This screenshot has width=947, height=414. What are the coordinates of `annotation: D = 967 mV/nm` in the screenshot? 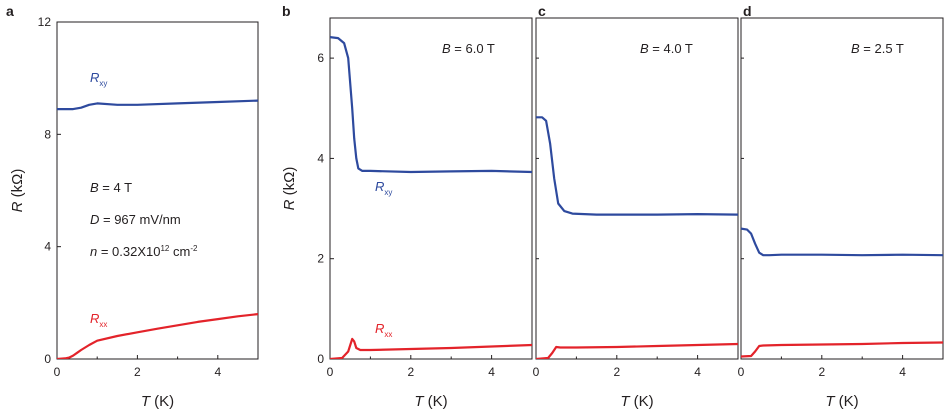 It's located at (135, 219).